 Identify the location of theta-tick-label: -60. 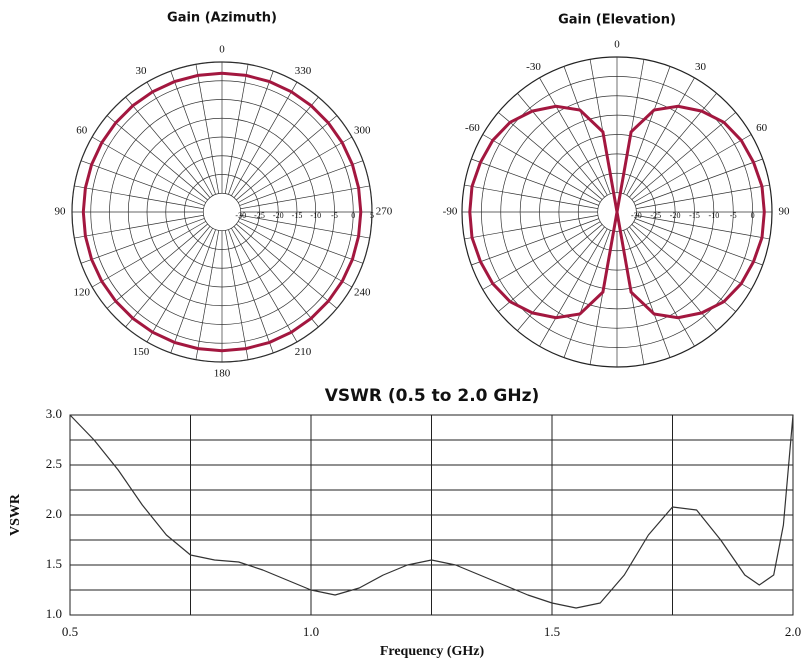
(472, 128).